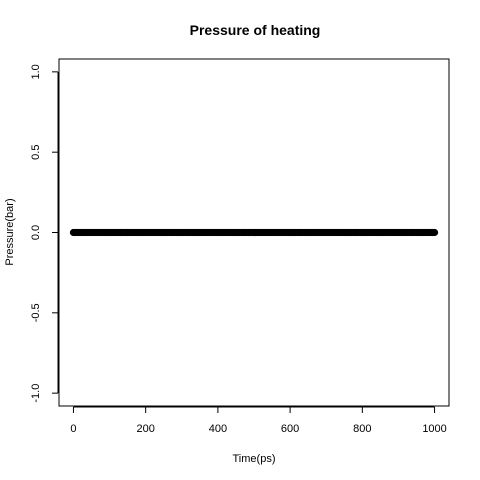 This screenshot has height=480, width=480. Describe the element at coordinates (255, 30) in the screenshot. I see `chart-title: Pressure of heating` at that location.